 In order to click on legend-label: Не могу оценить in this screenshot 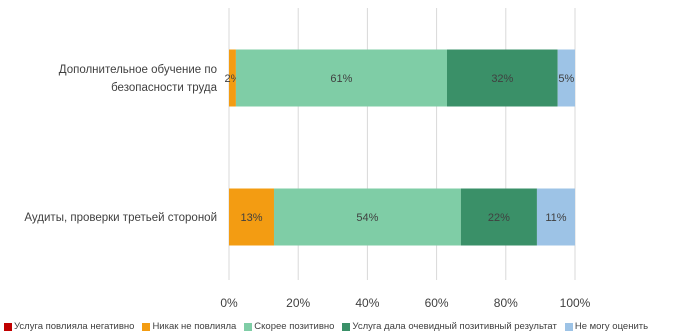, I will do `click(611, 326)`.